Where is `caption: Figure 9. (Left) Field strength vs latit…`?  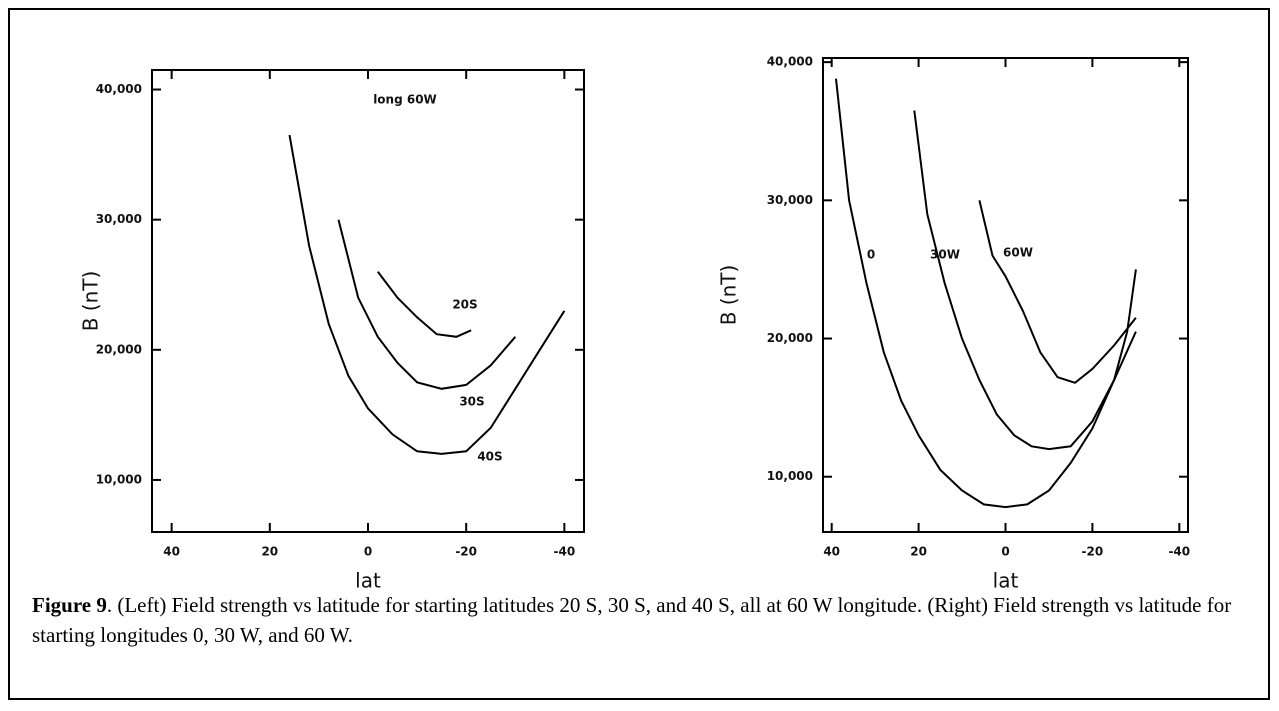
caption: Figure 9. (Left) Field strength vs latit… is located at coordinates (632, 620).